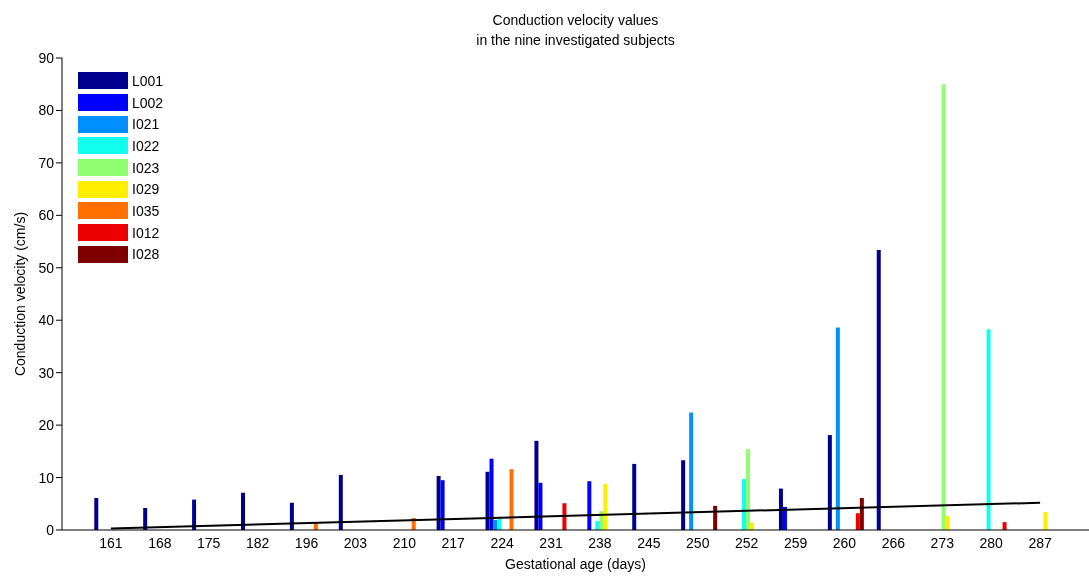 This screenshot has width=1089, height=580. What do you see at coordinates (502, 542) in the screenshot?
I see `x-tick-label: 224` at bounding box center [502, 542].